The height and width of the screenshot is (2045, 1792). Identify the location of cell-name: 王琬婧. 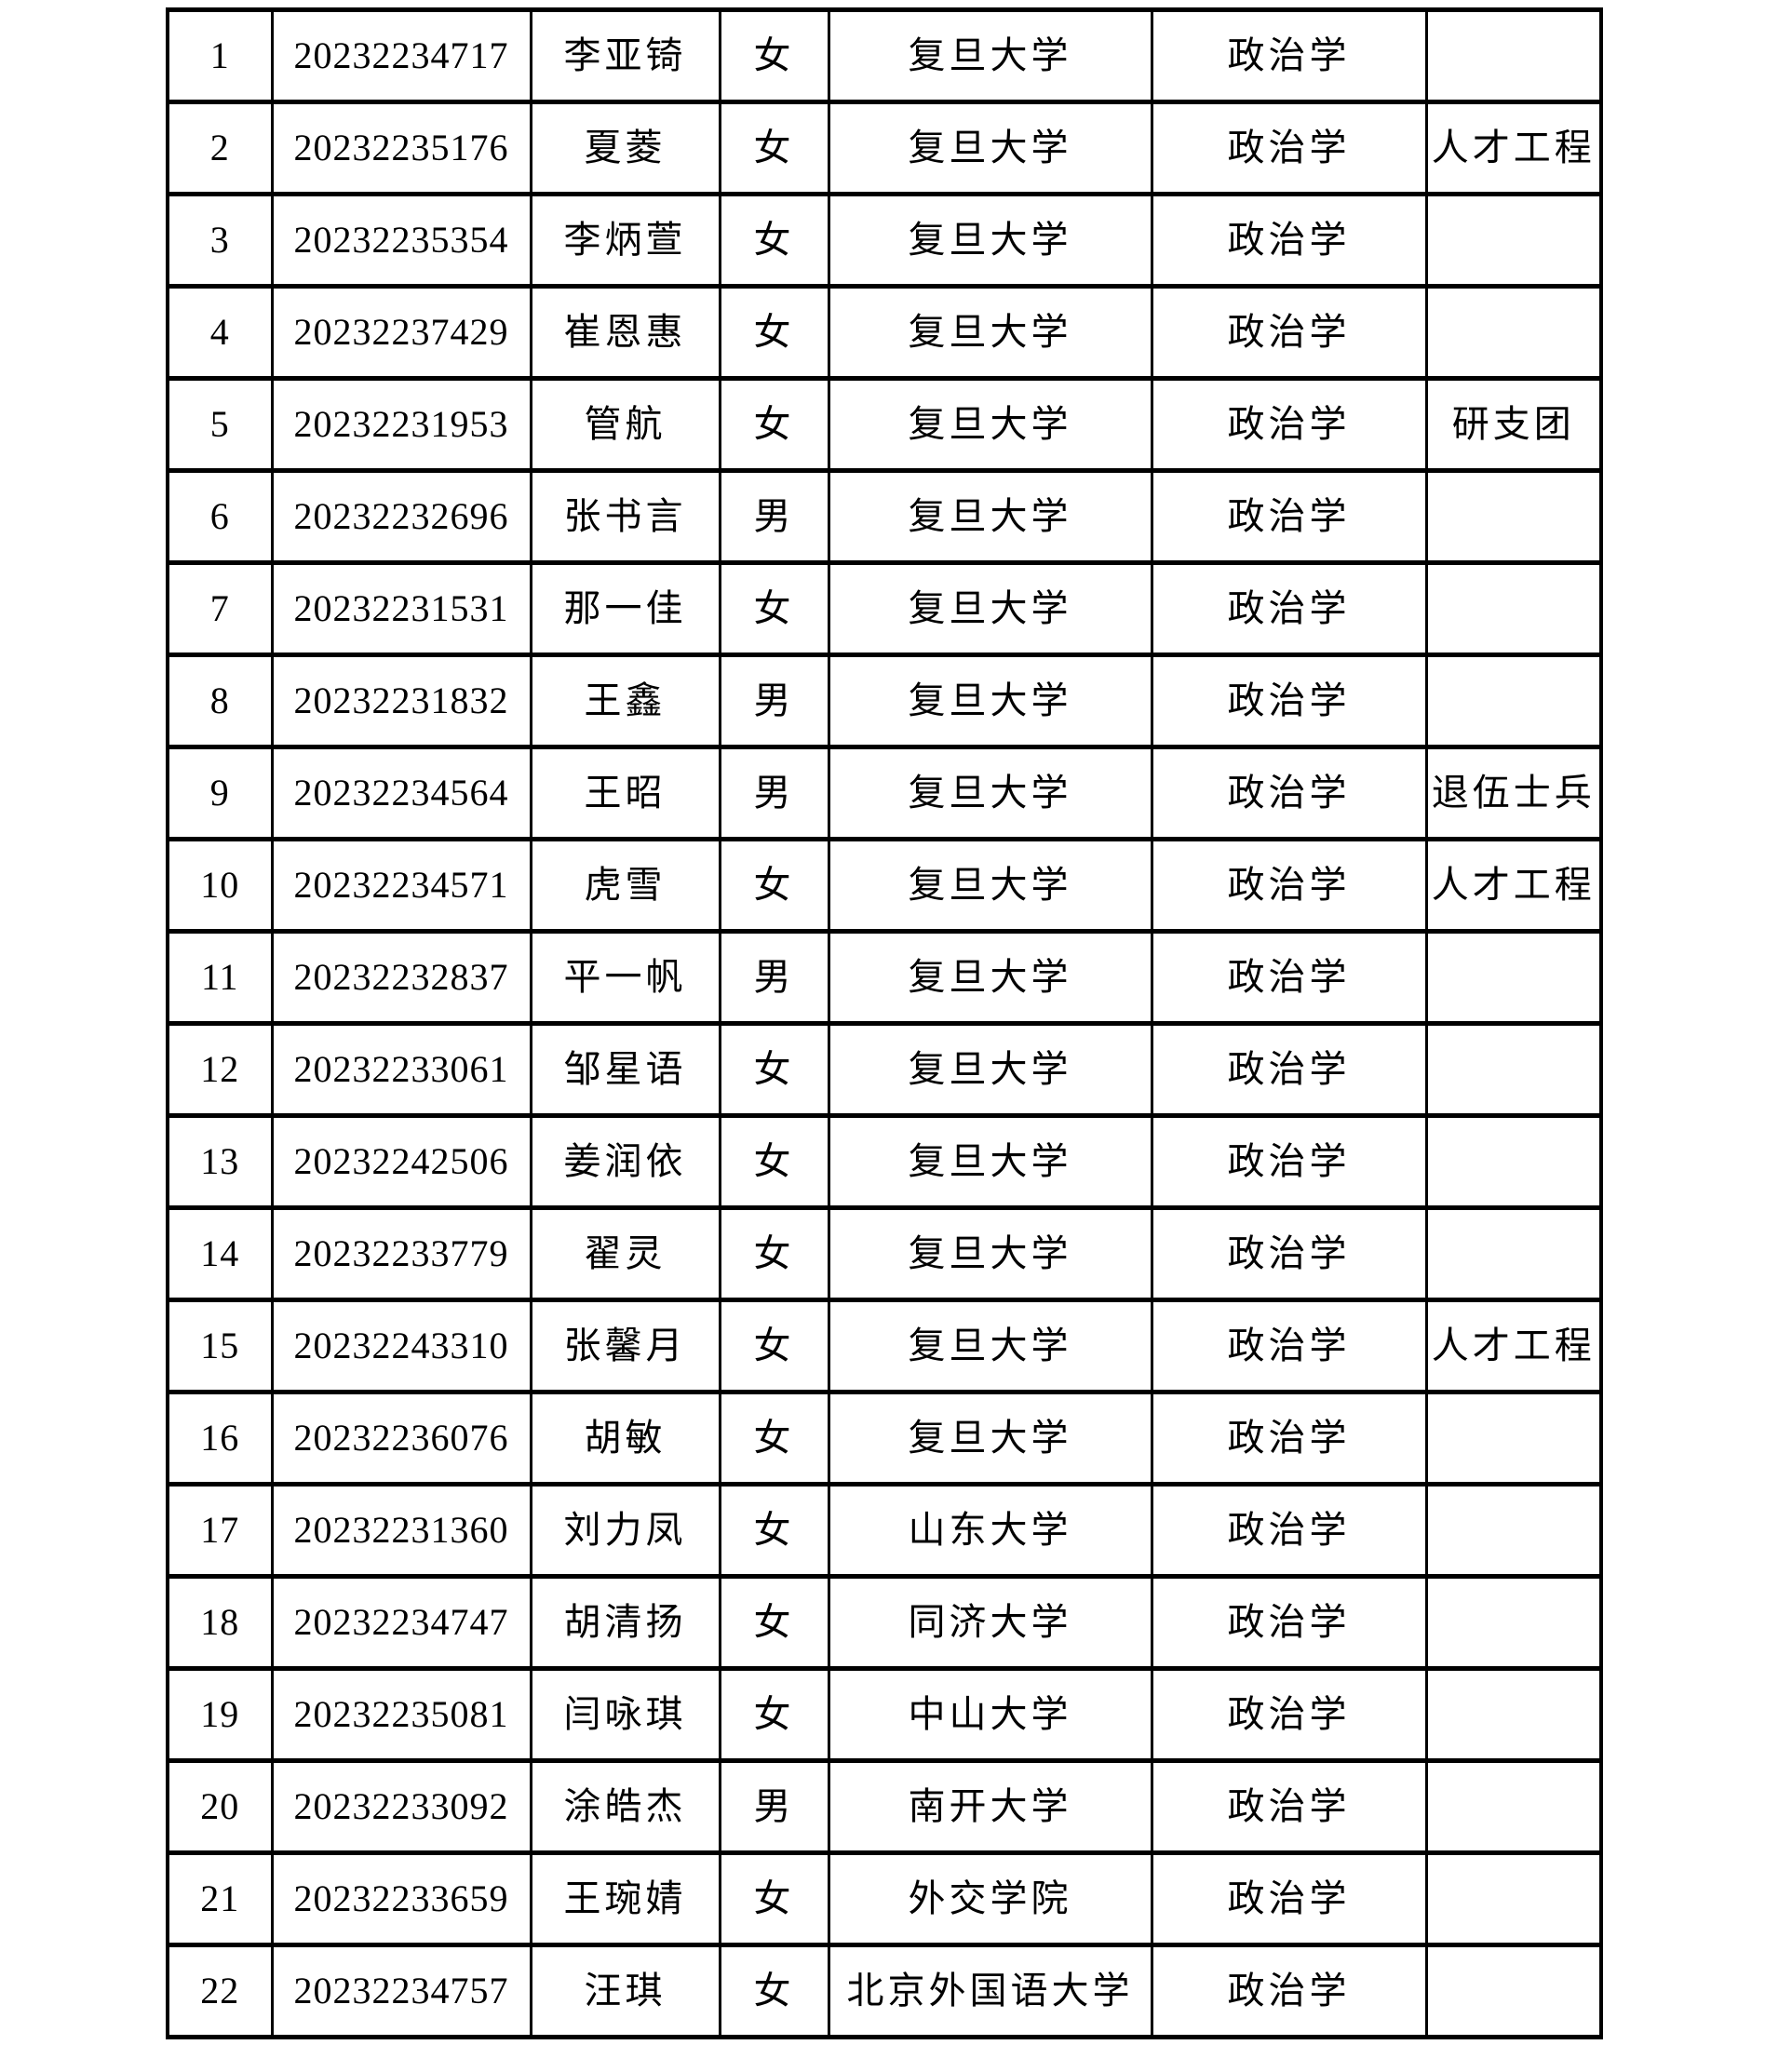
(625, 1898).